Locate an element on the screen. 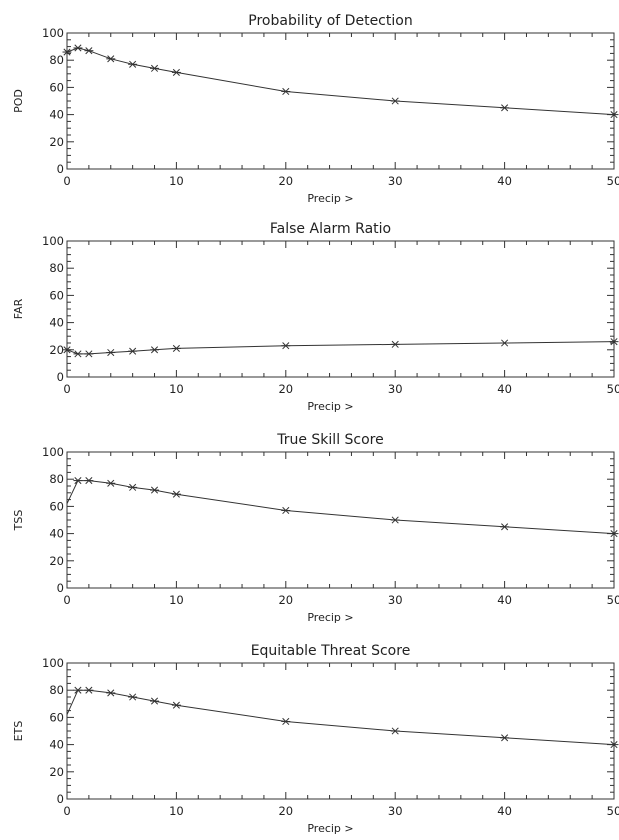  y-axis-label: POD is located at coordinates (18, 101).